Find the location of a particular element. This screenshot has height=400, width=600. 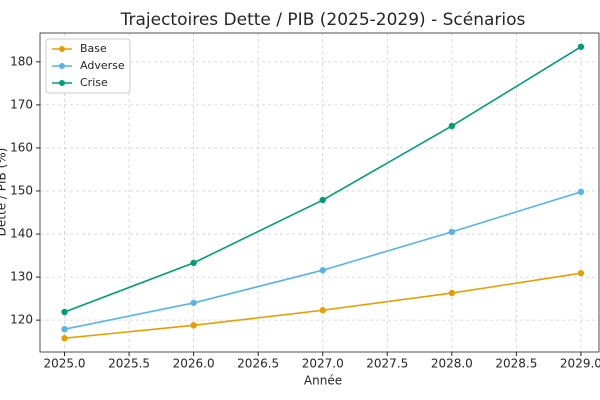

y-tick-label: 150 is located at coordinates (21, 190).